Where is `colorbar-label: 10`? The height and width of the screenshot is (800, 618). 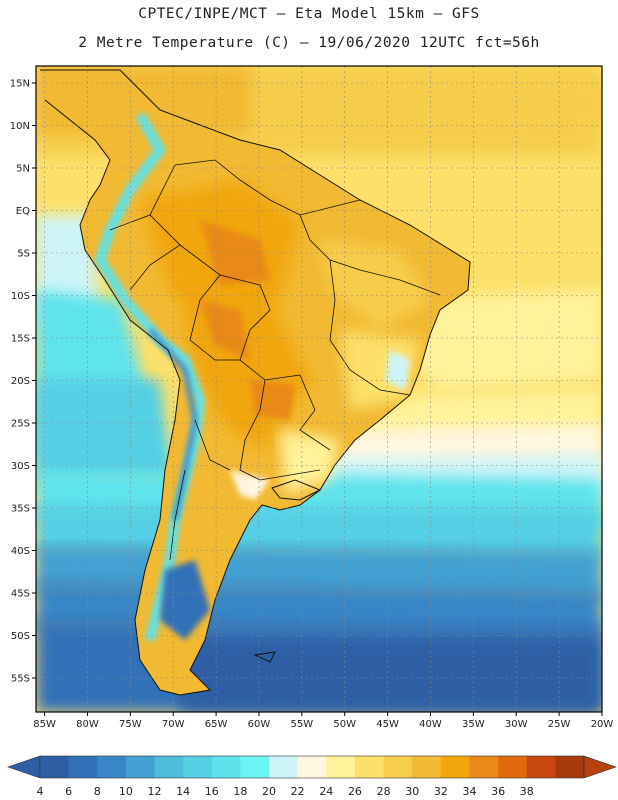 colorbar-label: 10 is located at coordinates (126, 791).